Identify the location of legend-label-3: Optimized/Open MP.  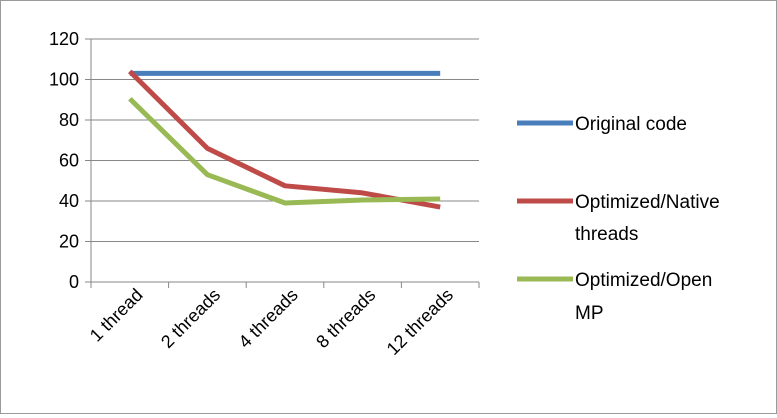
(643, 297).